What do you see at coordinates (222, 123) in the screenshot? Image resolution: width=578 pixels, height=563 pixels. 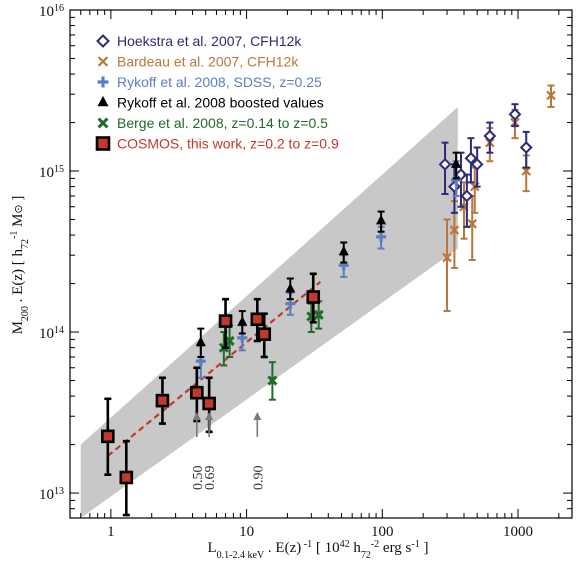 I see `legend-label-berge: Berge et al. 2008, z=0.14 to z=0.5` at bounding box center [222, 123].